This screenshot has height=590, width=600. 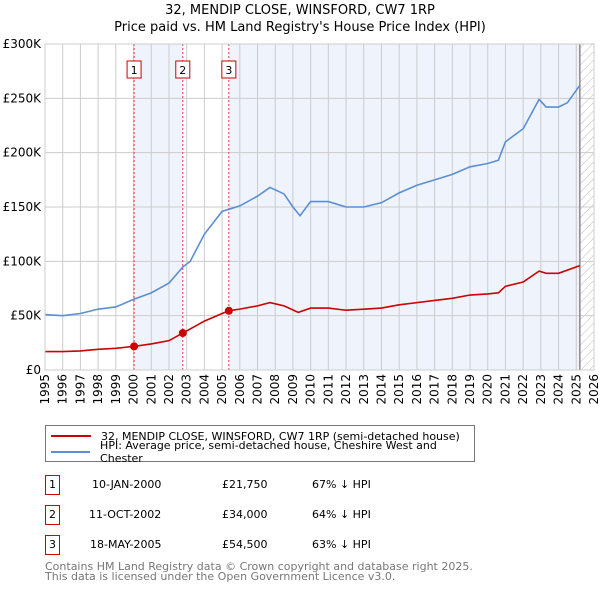 I want to click on y-tick-label: £100K, so click(x=23, y=261).